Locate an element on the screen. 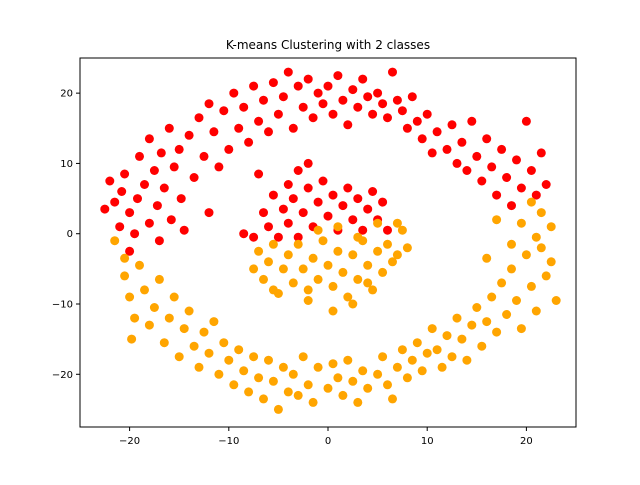  y-tick-label: 0 is located at coordinates (70, 234).